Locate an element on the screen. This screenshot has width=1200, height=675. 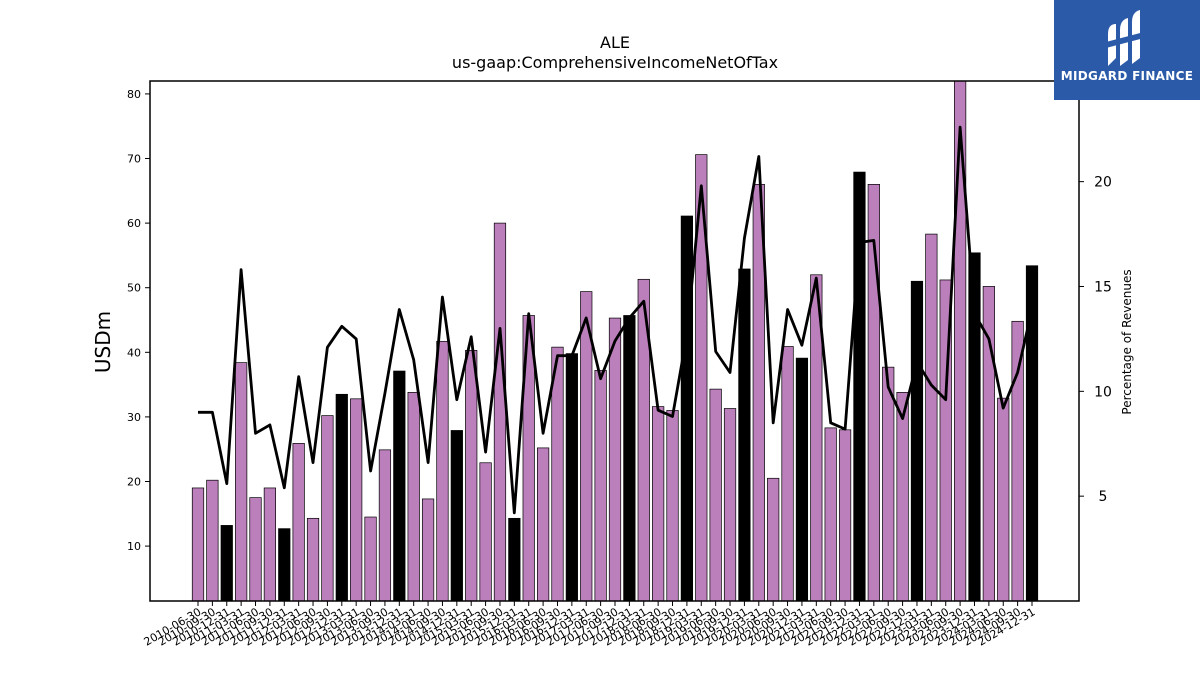
y-tick-label: 70 is located at coordinates (134, 159).